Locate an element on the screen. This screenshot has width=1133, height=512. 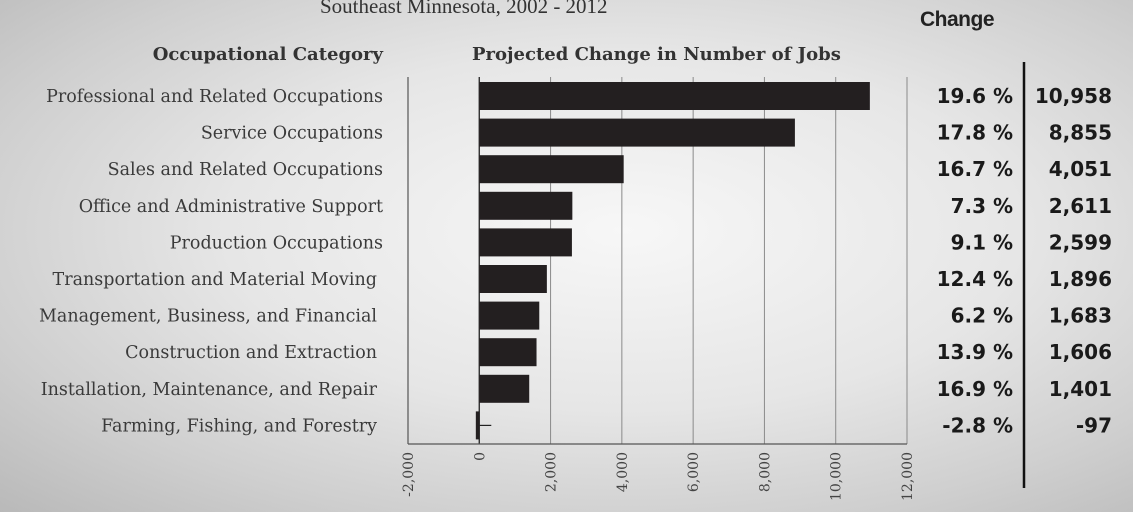
percent-change-label: 12.4 % is located at coordinates (975, 279).